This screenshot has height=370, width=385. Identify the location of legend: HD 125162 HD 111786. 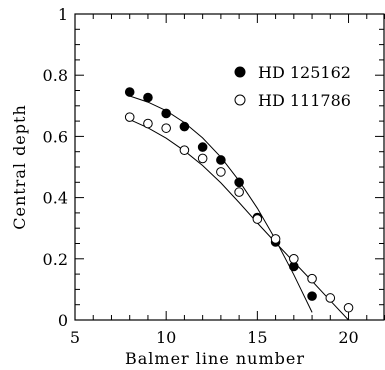
(292, 86).